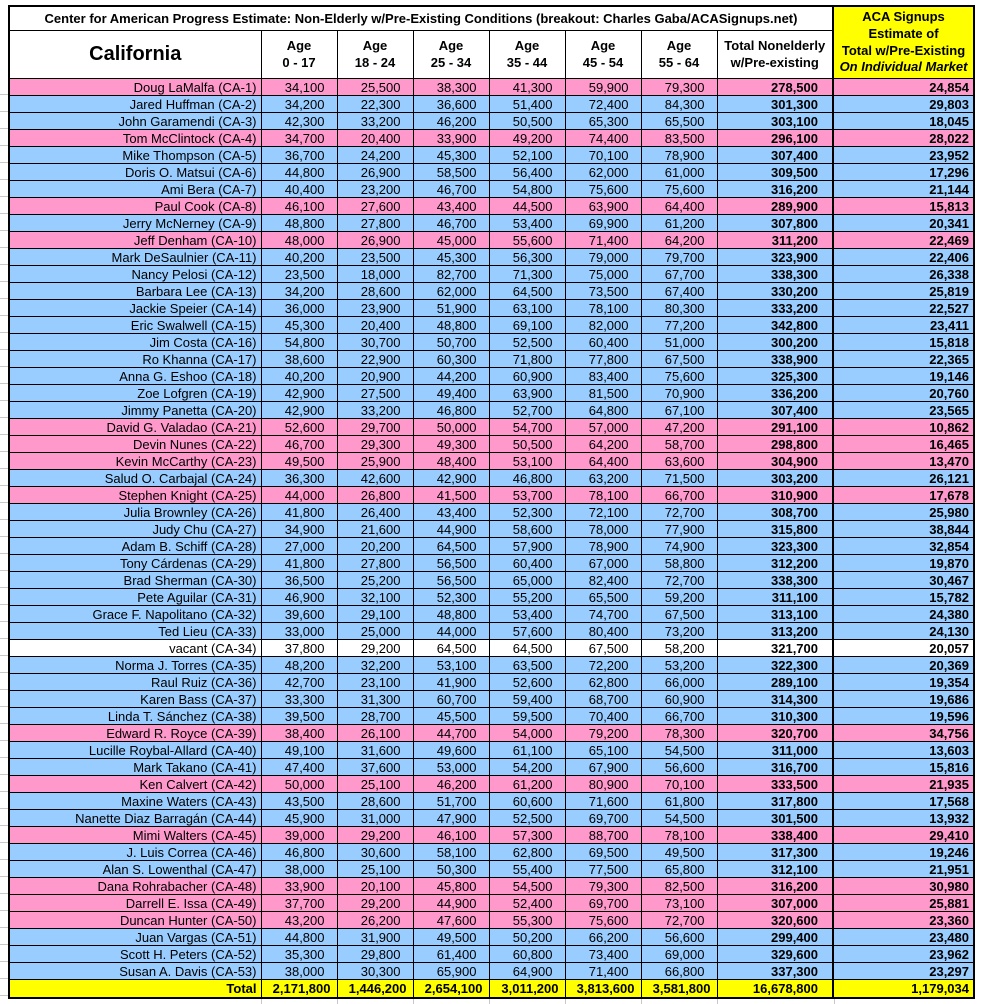 The image size is (981, 1004). Describe the element at coordinates (451, 54) in the screenshot. I see `age-25-34-header: Age 25 - 34` at that location.